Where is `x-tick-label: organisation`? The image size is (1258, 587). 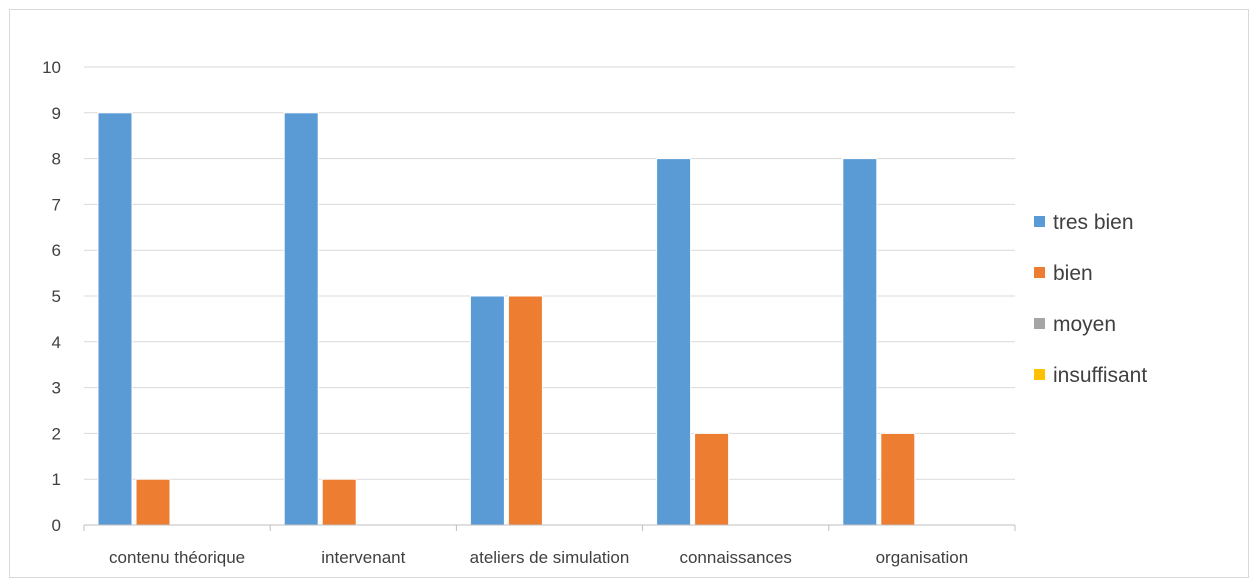
x-tick-label: organisation is located at coordinates (922, 557).